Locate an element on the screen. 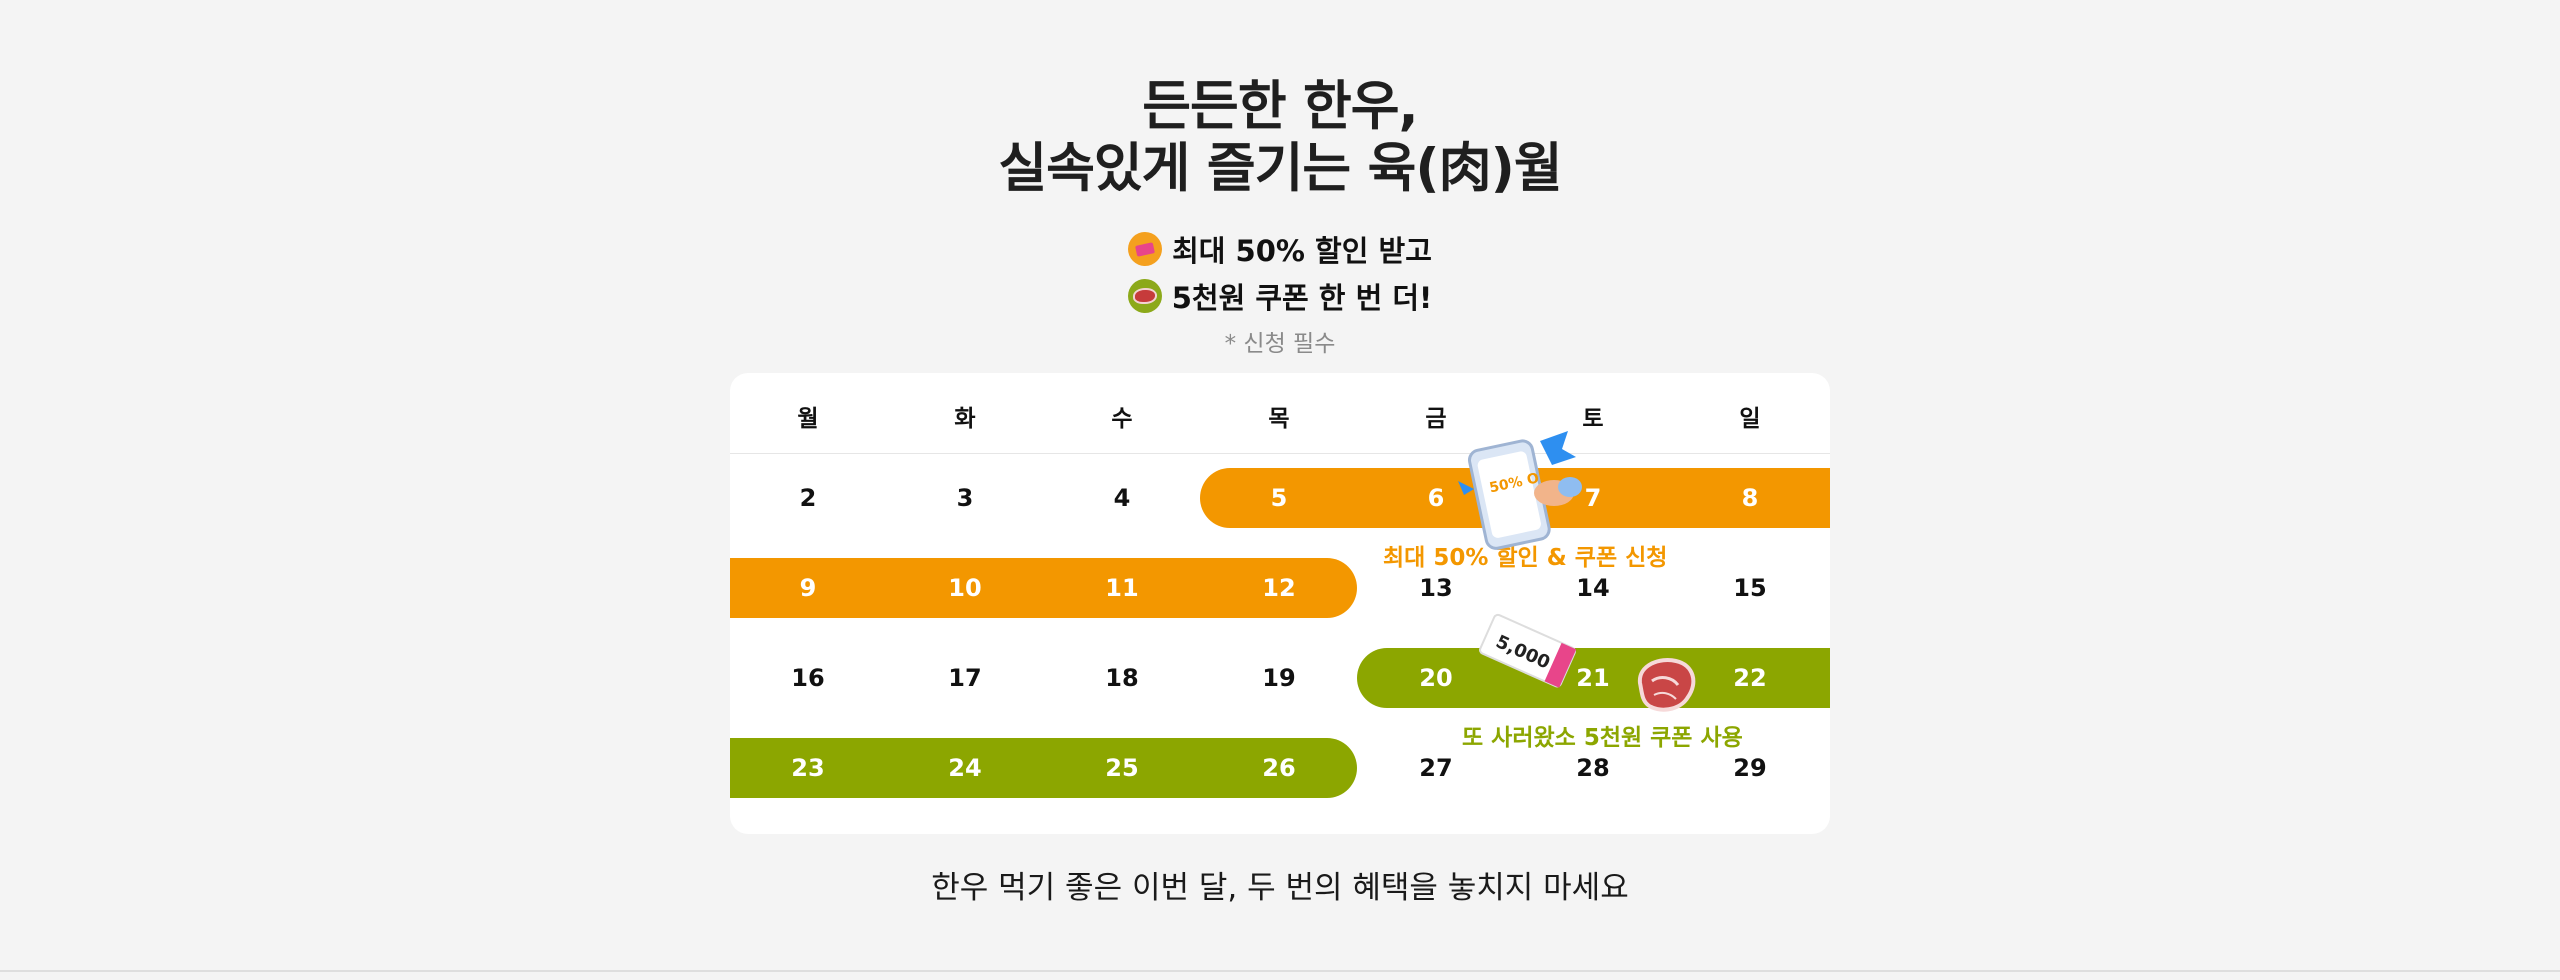 This screenshot has width=2560, height=980. calendar-day-highlighted: 25 is located at coordinates (1122, 768).